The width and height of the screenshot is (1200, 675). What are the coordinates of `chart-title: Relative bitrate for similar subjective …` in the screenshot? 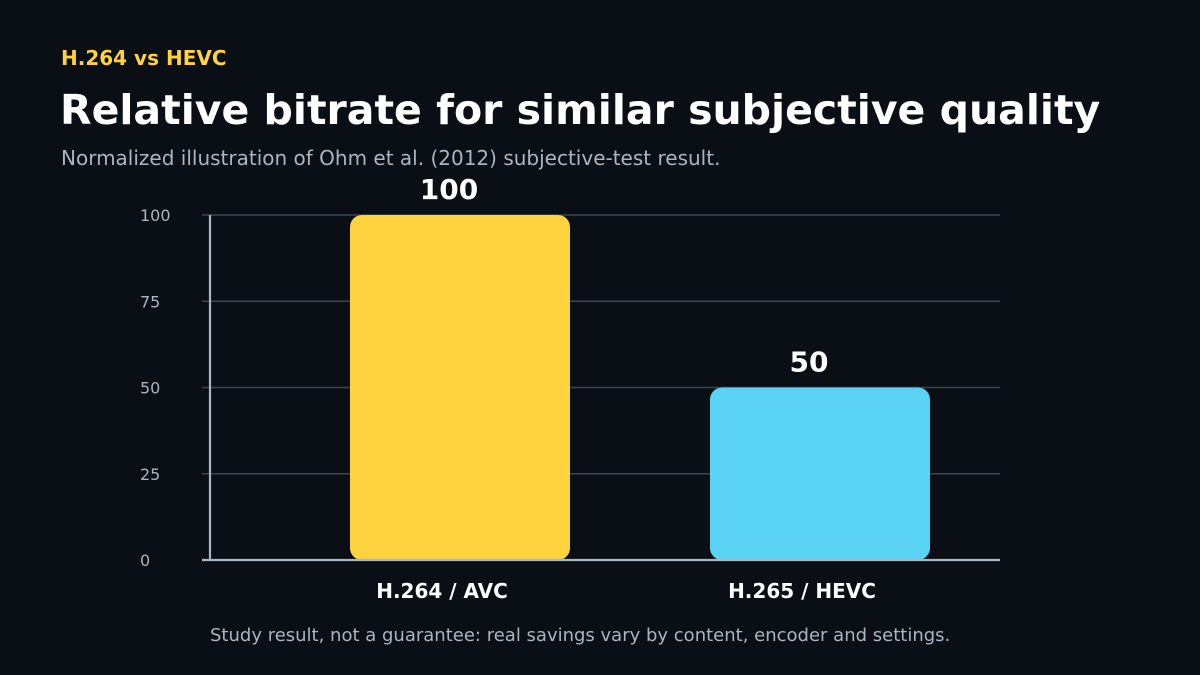 It's located at (580, 110).